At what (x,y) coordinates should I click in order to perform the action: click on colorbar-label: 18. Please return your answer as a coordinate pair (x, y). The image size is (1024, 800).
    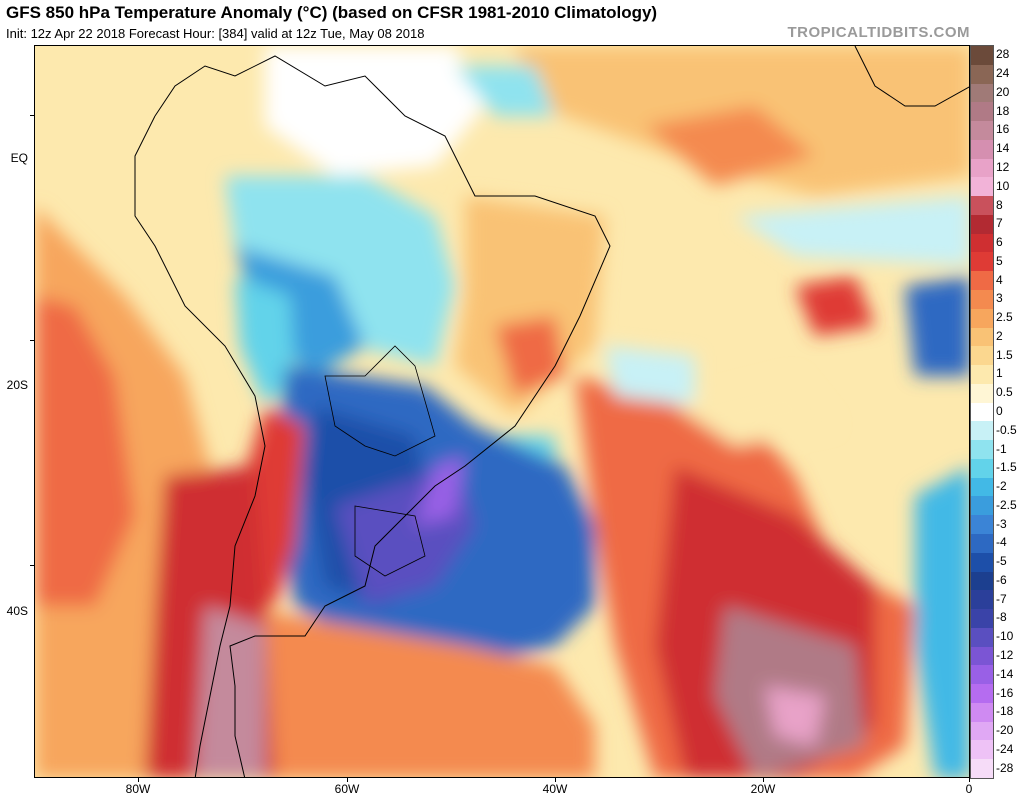
    Looking at the image, I should click on (1003, 110).